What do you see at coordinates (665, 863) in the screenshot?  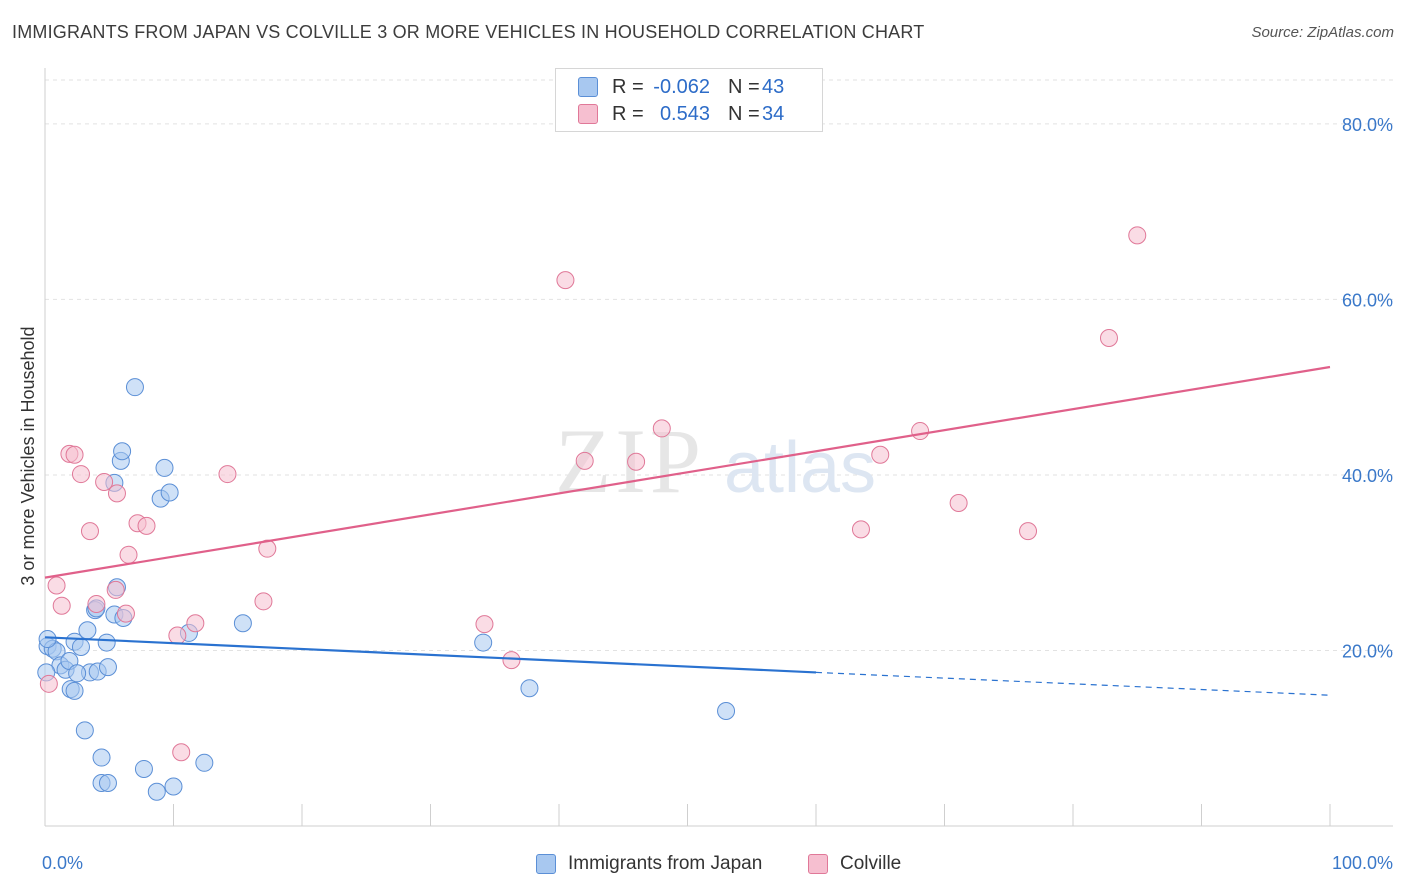 I see `series-label-japan: Immigrants from Japan` at bounding box center [665, 863].